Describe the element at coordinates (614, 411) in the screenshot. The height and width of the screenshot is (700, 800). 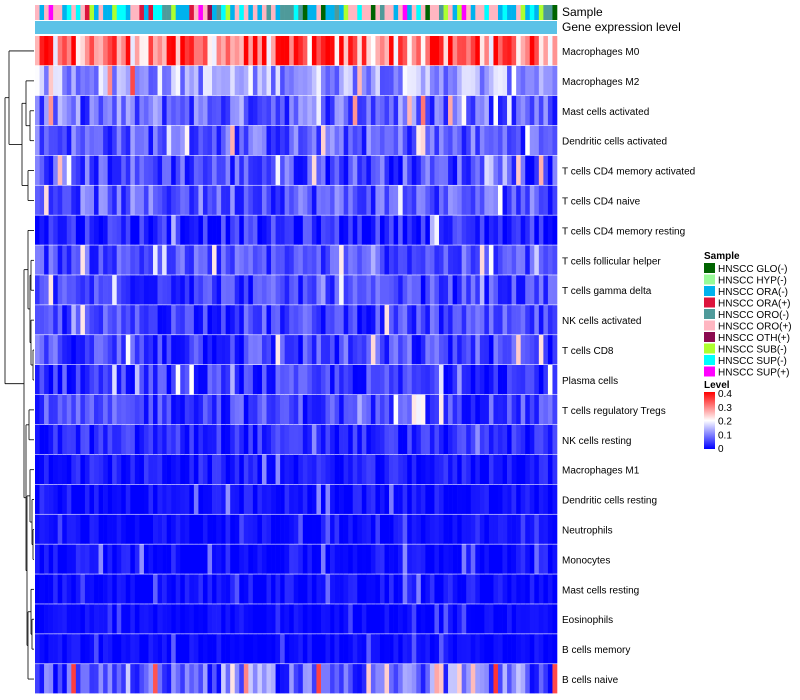
I see `row-label: T cells regulatory Tregs` at that location.